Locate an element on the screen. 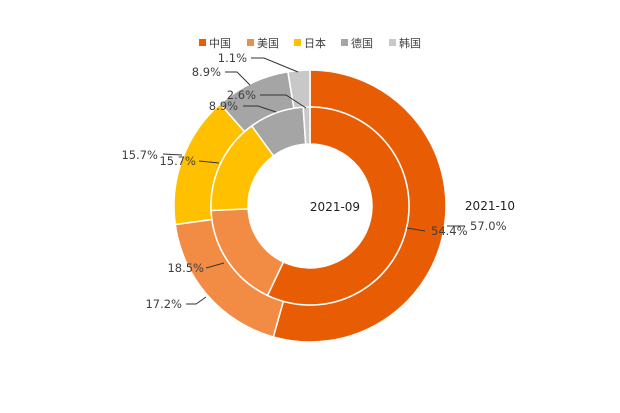 The image size is (620, 413). inner-ring-series-label: 2021-09 is located at coordinates (335, 207).